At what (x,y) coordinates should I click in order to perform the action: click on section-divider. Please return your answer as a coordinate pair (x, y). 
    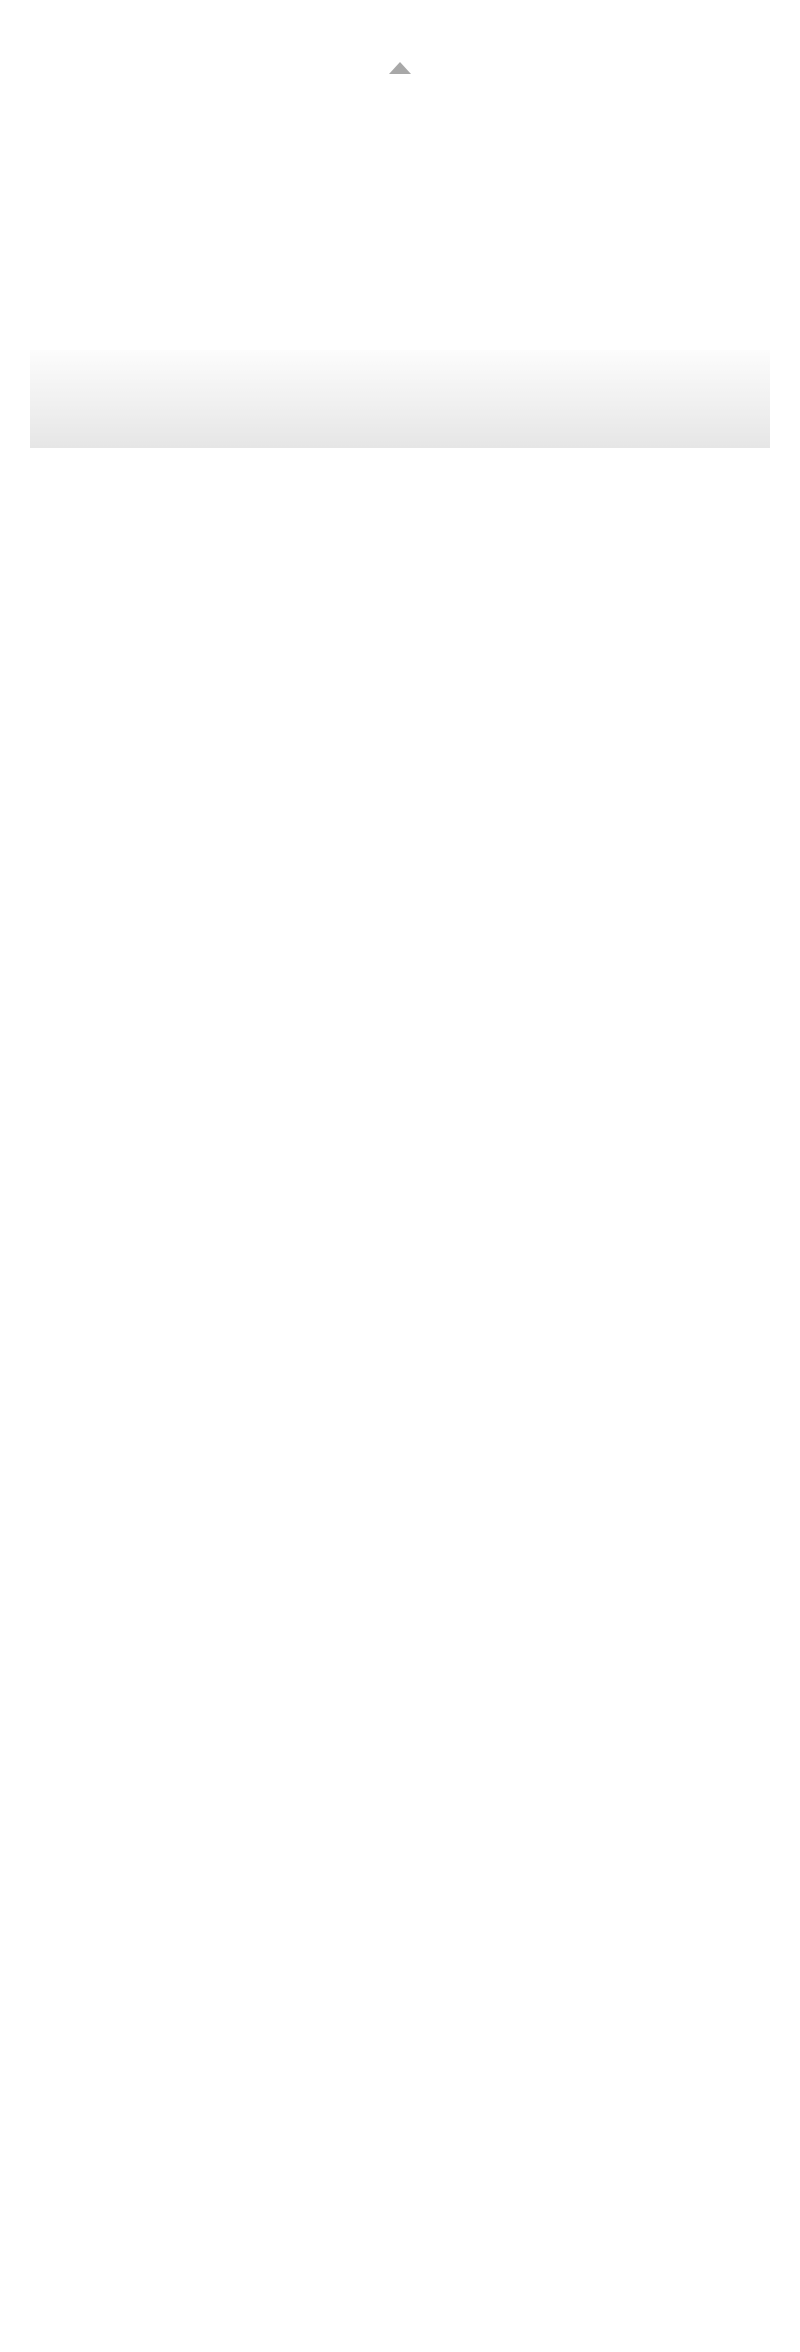
    Looking at the image, I should click on (400, 399).